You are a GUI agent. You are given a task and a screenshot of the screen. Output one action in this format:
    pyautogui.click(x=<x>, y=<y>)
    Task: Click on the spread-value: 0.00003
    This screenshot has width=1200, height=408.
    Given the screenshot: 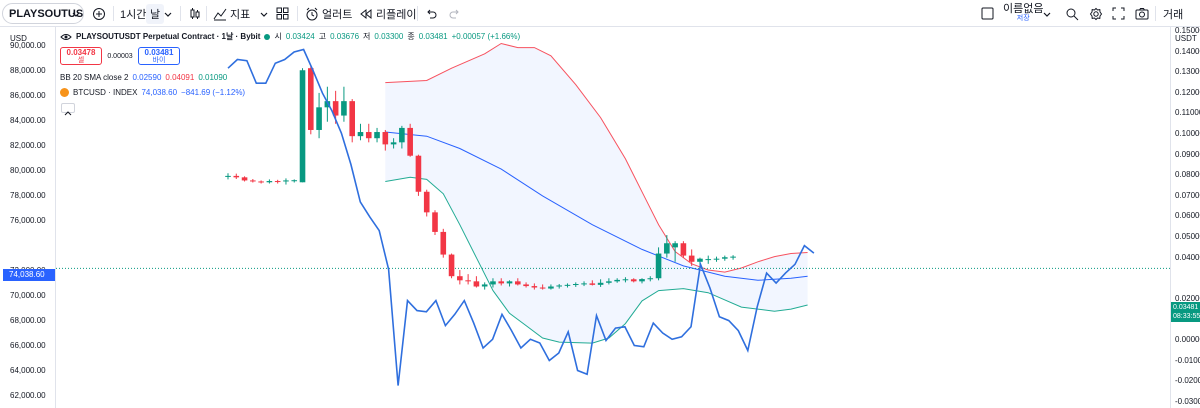 What is the action you would take?
    pyautogui.click(x=120, y=56)
    